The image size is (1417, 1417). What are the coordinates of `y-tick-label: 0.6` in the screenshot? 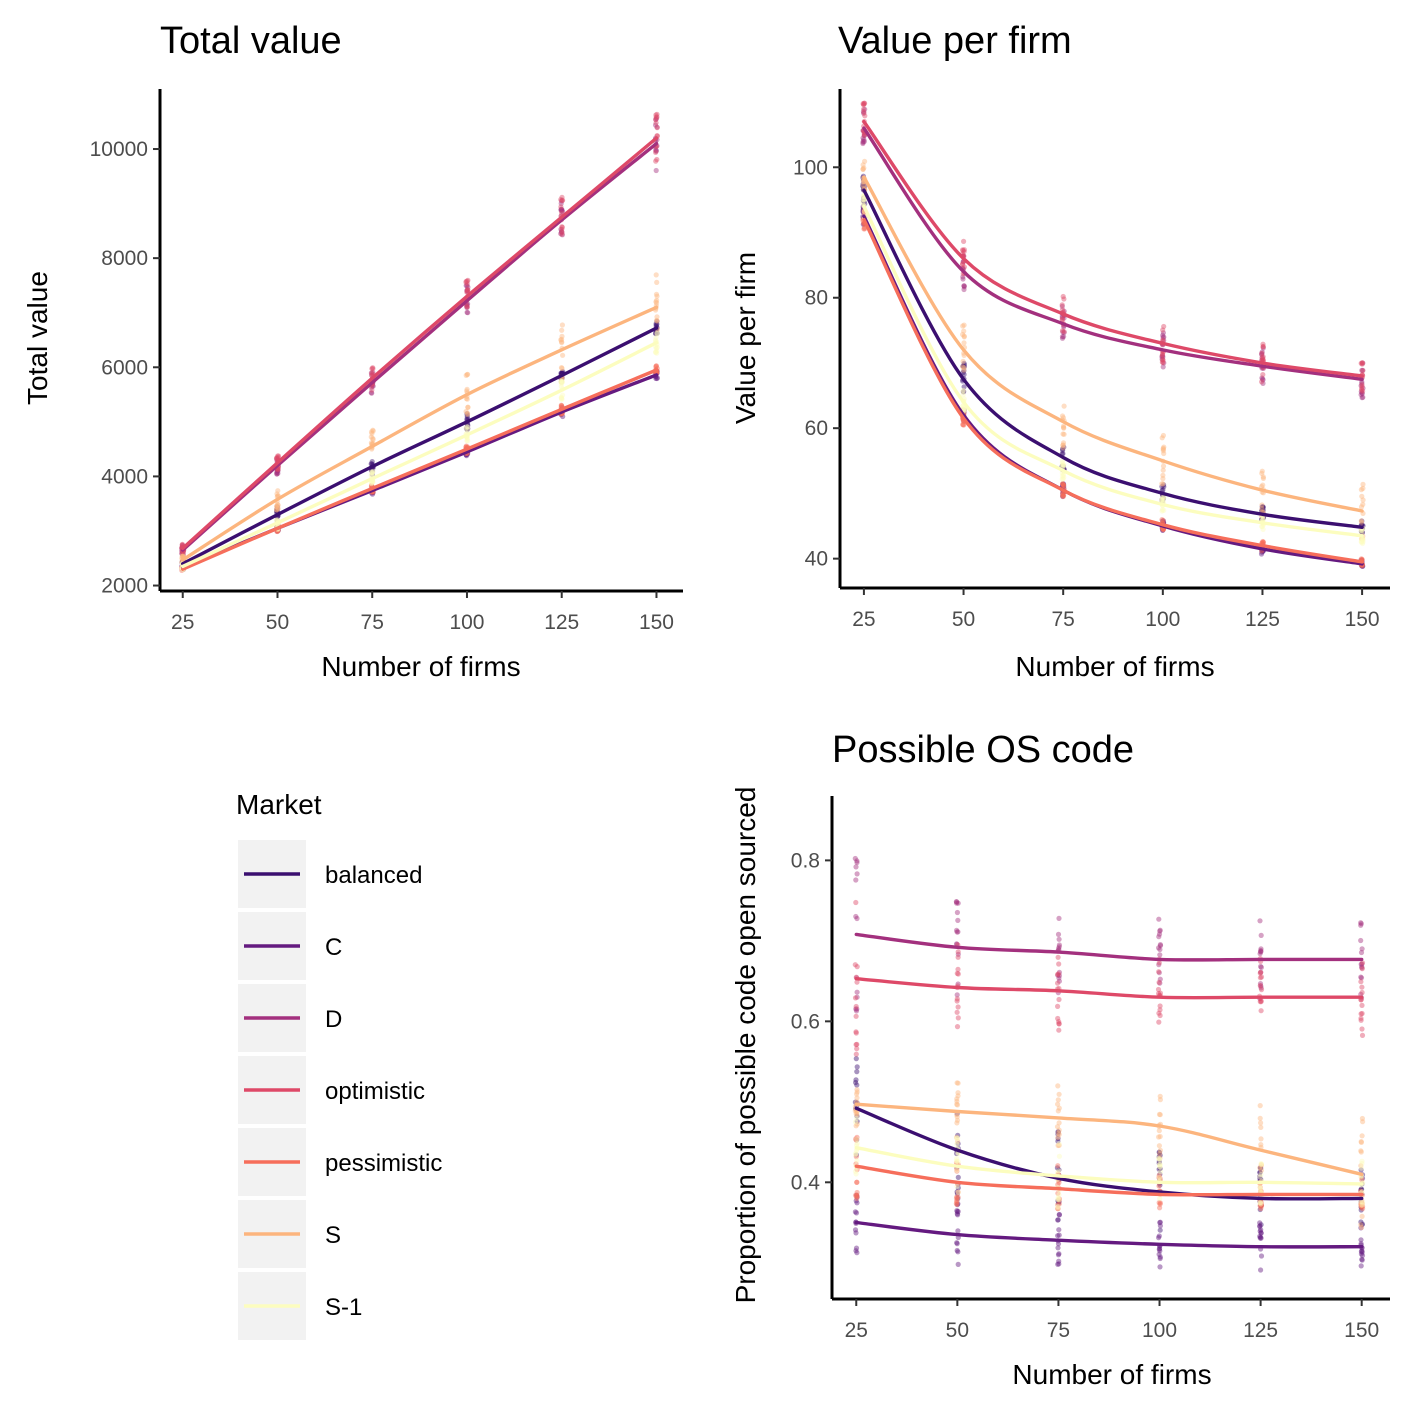 It's located at (805, 1021).